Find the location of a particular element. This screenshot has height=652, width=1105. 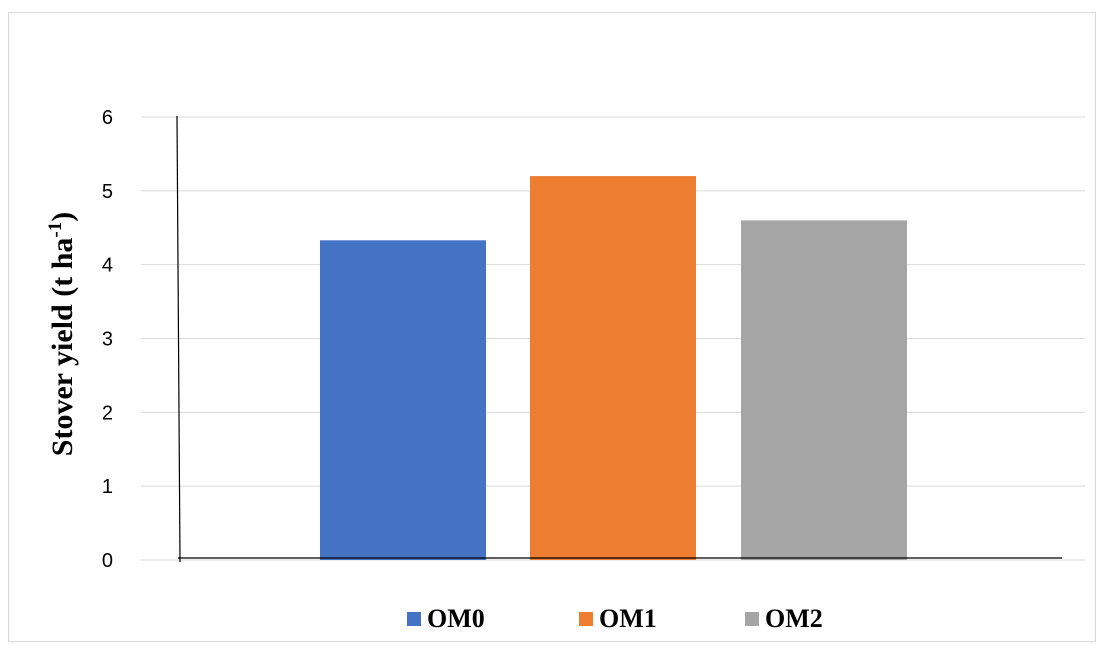

bar-om1 is located at coordinates (613, 368).